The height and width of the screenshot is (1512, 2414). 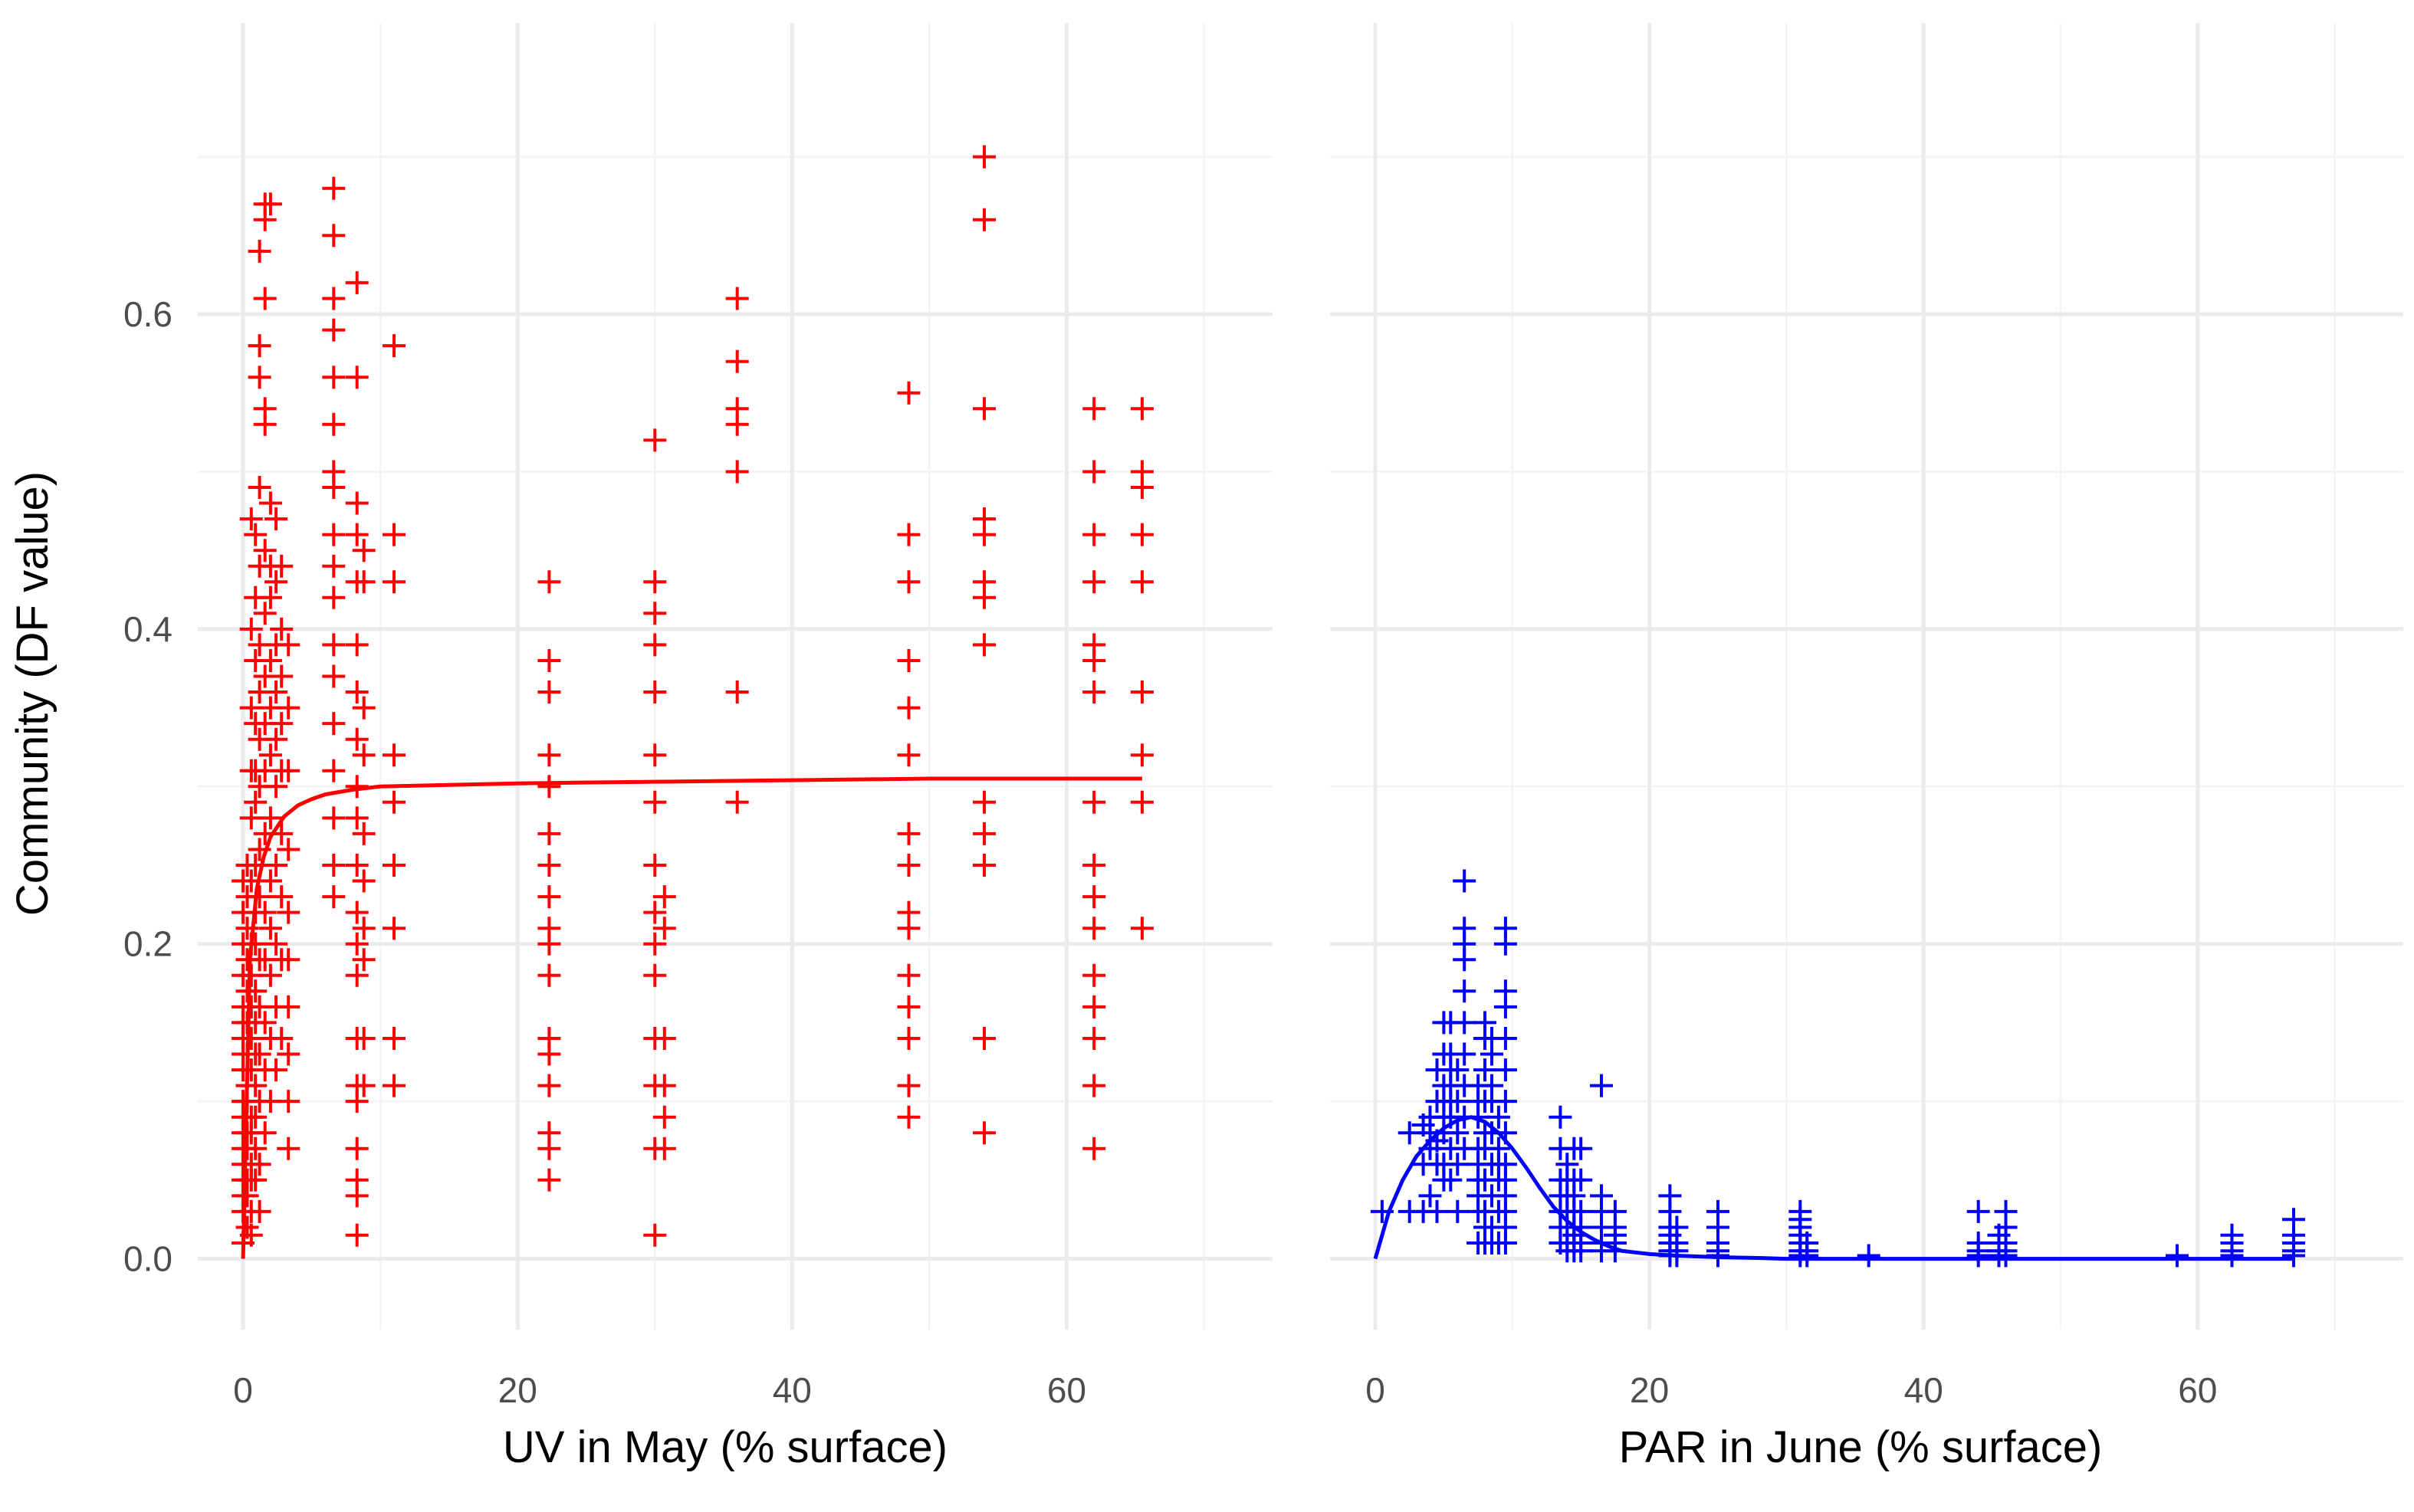 What do you see at coordinates (1924, 1390) in the screenshot?
I see `x-tick-label: 40` at bounding box center [1924, 1390].